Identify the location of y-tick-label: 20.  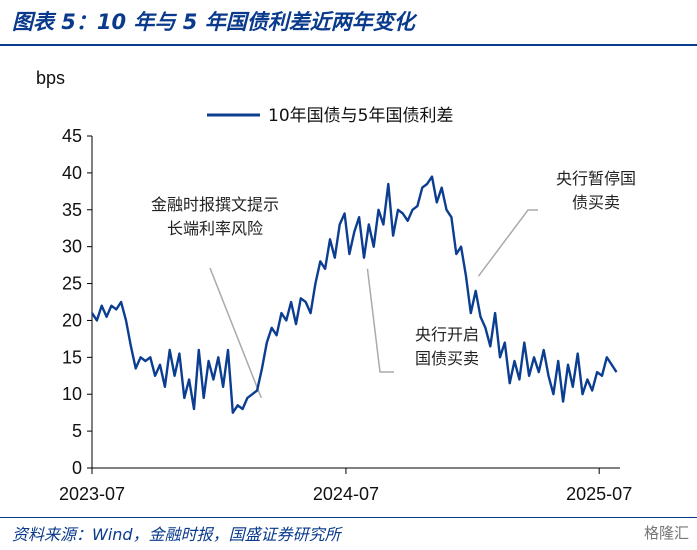
(72, 320).